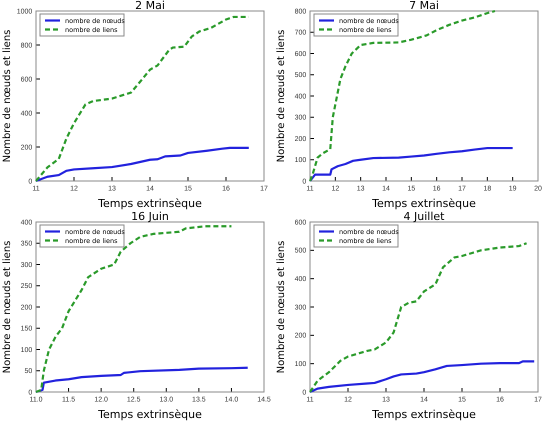  I want to click on chart-title: 16 Juin, so click(150, 216).